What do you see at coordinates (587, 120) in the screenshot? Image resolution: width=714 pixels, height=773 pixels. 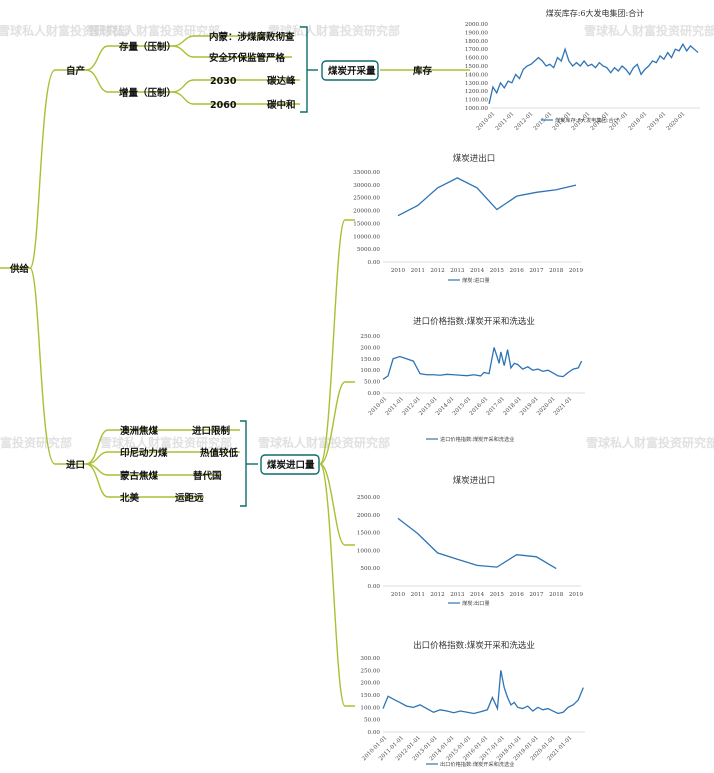 I see `legend-label: 煤炭库存:6大发电集团:合计` at bounding box center [587, 120].